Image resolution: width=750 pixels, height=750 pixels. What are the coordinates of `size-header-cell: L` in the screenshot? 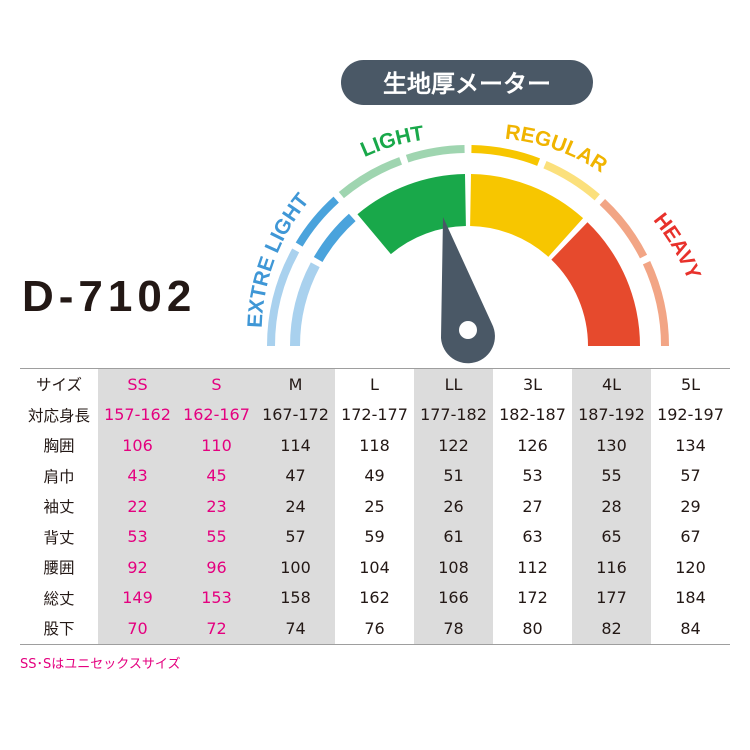 It's located at (374, 384).